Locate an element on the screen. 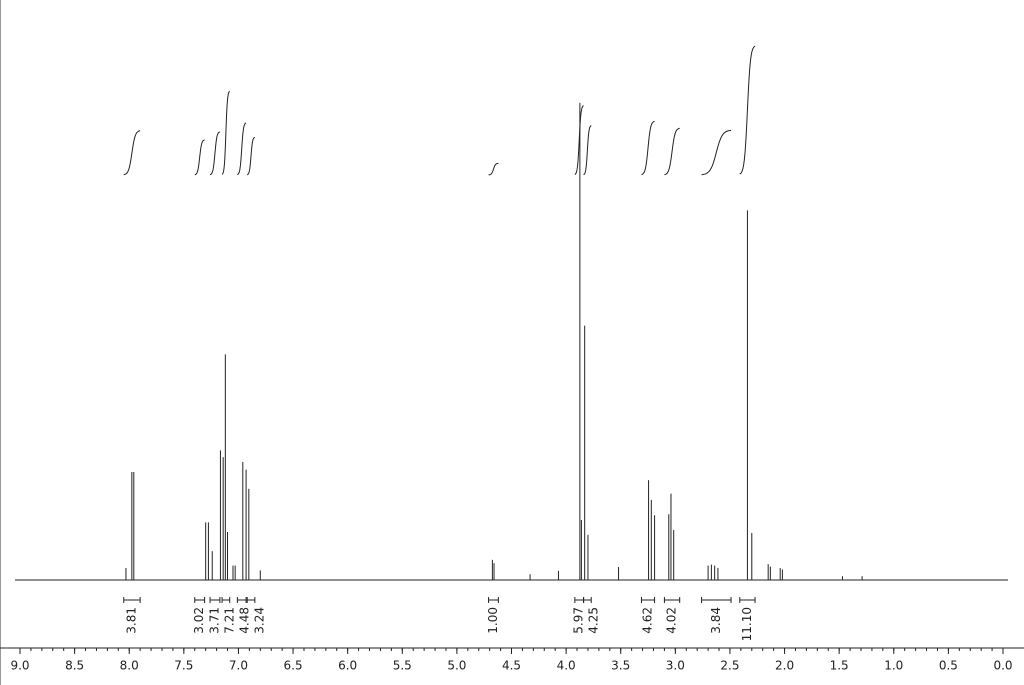 This screenshot has width=1024, height=685. x-tick-label: 9.0 is located at coordinates (19, 666).